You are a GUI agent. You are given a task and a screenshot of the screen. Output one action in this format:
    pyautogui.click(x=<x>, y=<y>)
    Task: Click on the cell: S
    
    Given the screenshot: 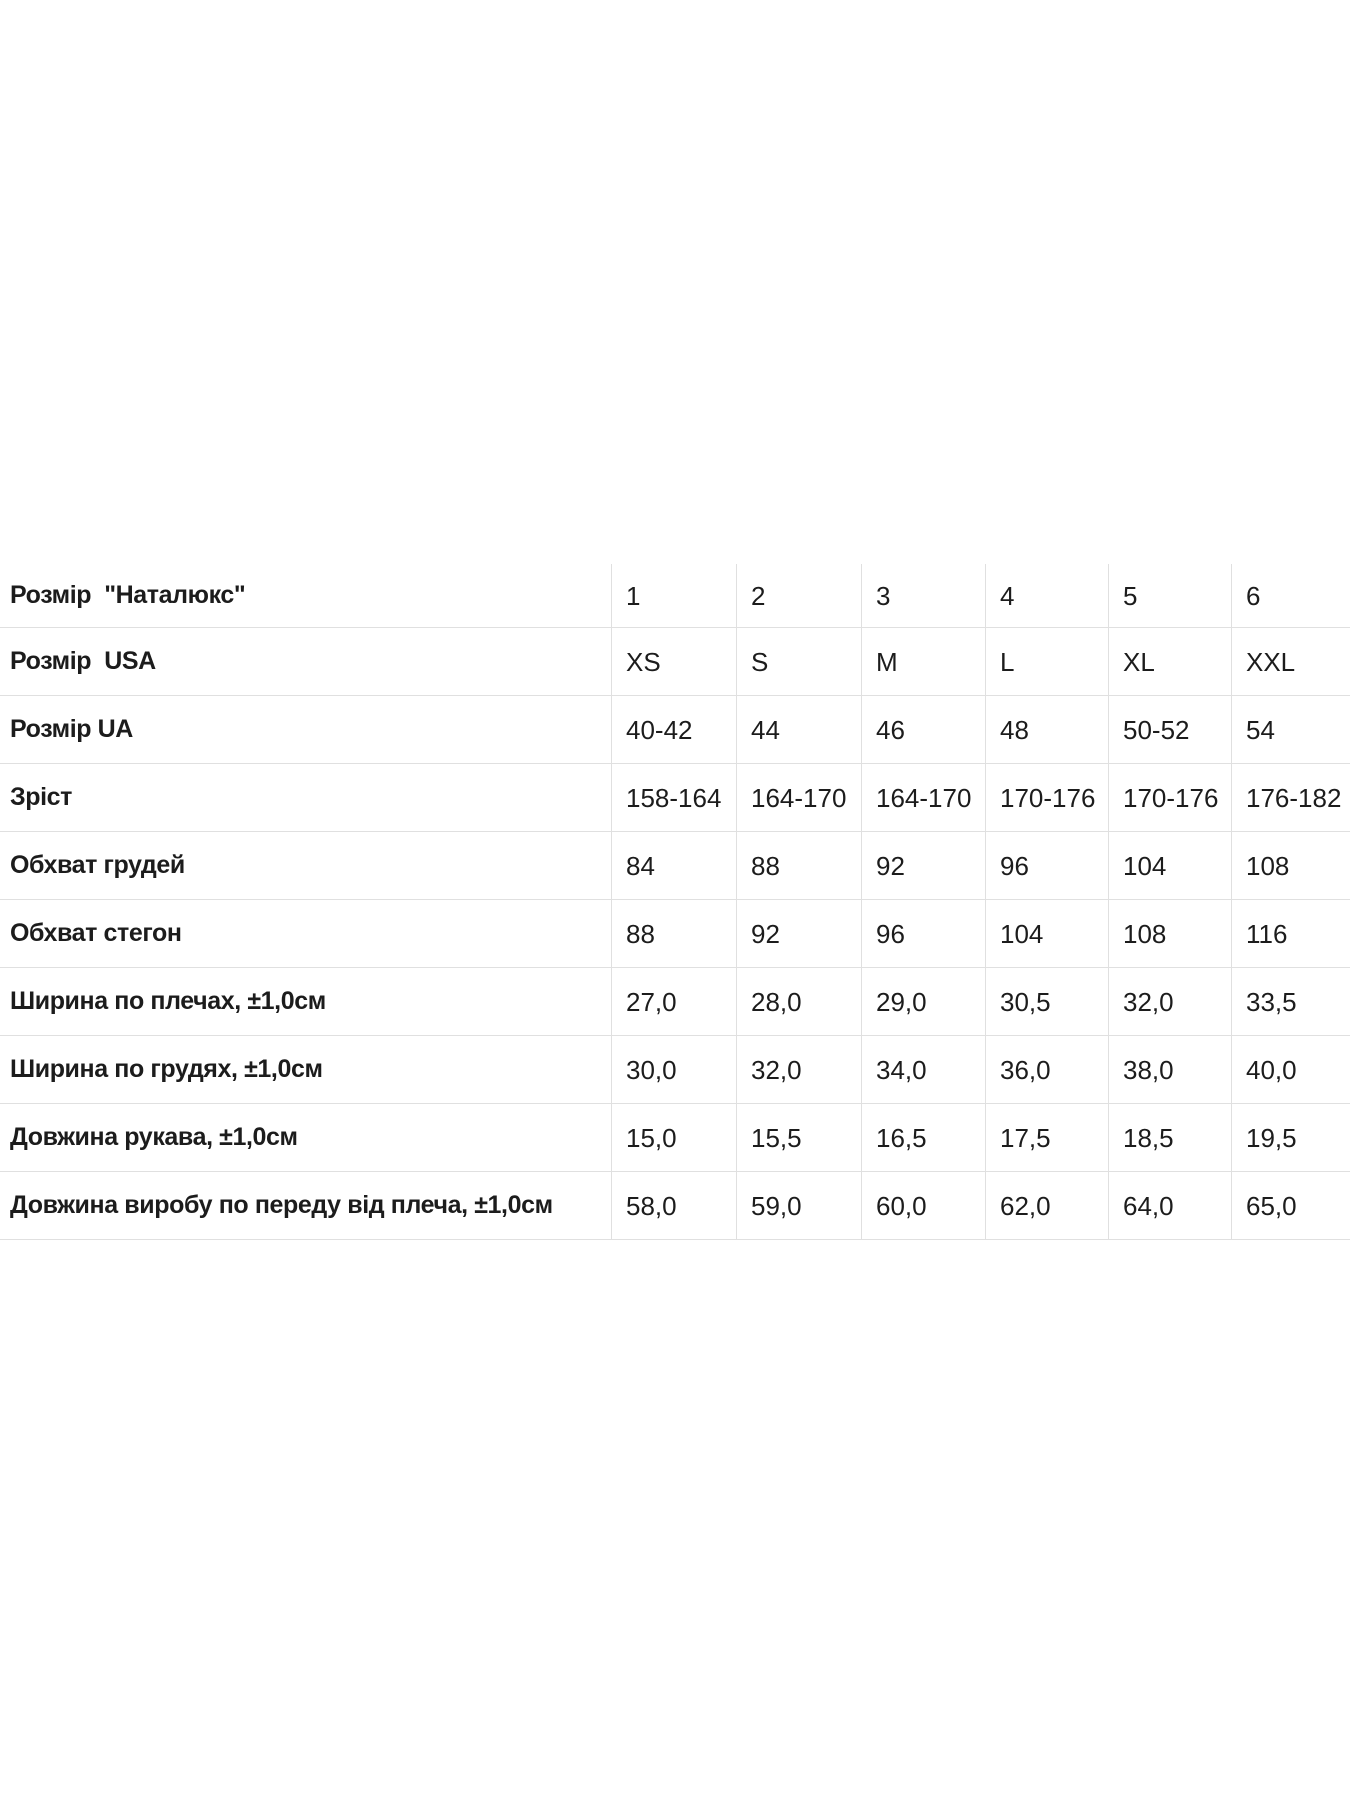 What is the action you would take?
    pyautogui.click(x=798, y=661)
    